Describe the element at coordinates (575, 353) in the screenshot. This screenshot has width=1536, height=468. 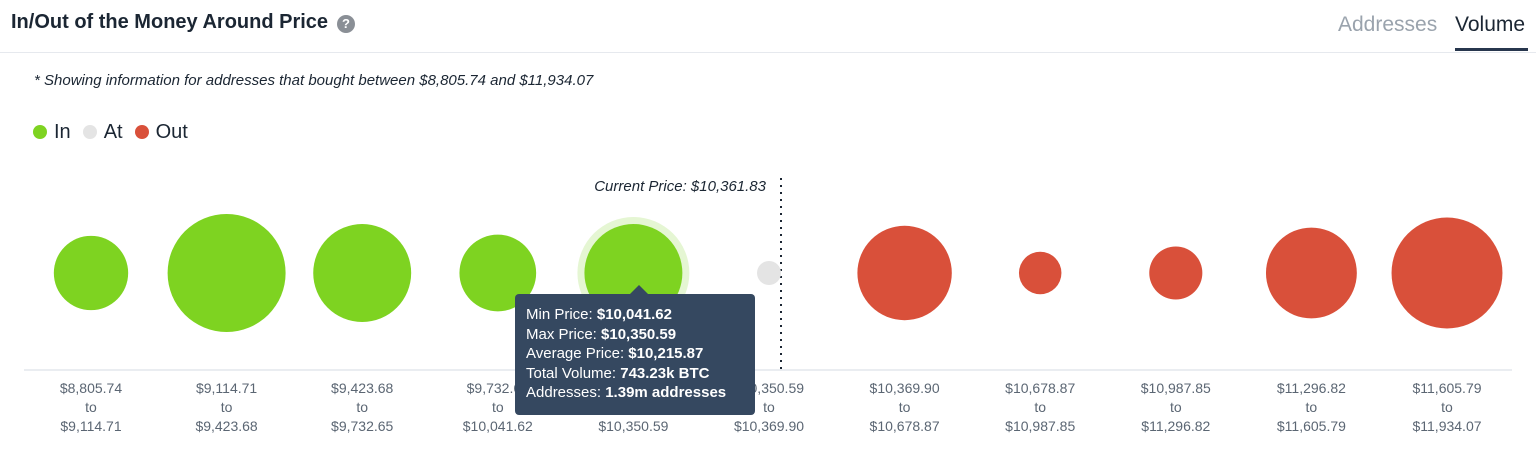
I see `tooltip-label: Average Price:` at that location.